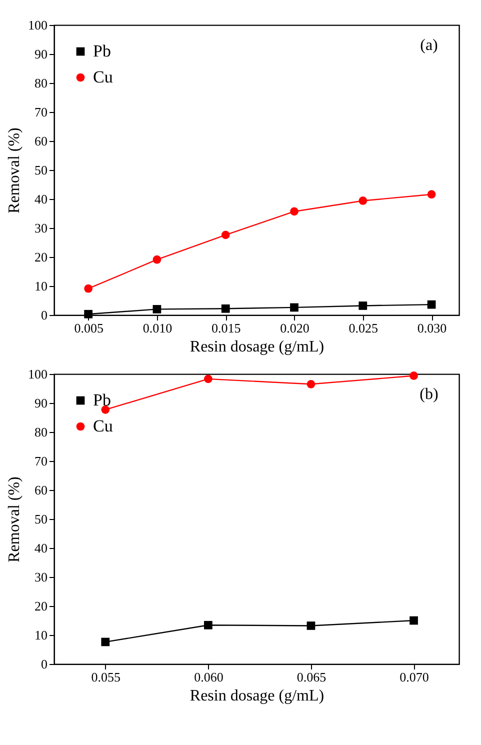 Image resolution: width=481 pixels, height=745 pixels. I want to click on x-tick-label: 0.010, so click(157, 328).